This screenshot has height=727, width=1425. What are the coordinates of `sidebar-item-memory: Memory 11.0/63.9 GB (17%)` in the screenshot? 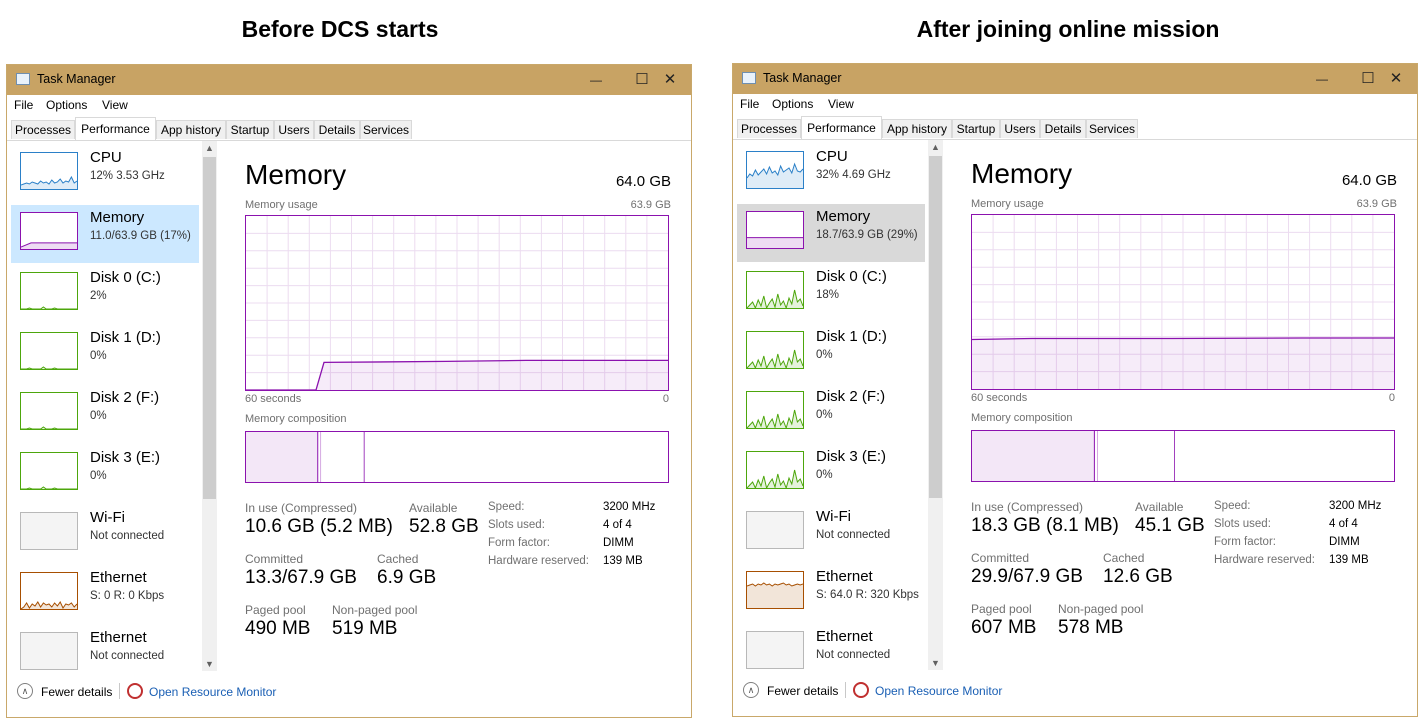 It's located at (105, 234).